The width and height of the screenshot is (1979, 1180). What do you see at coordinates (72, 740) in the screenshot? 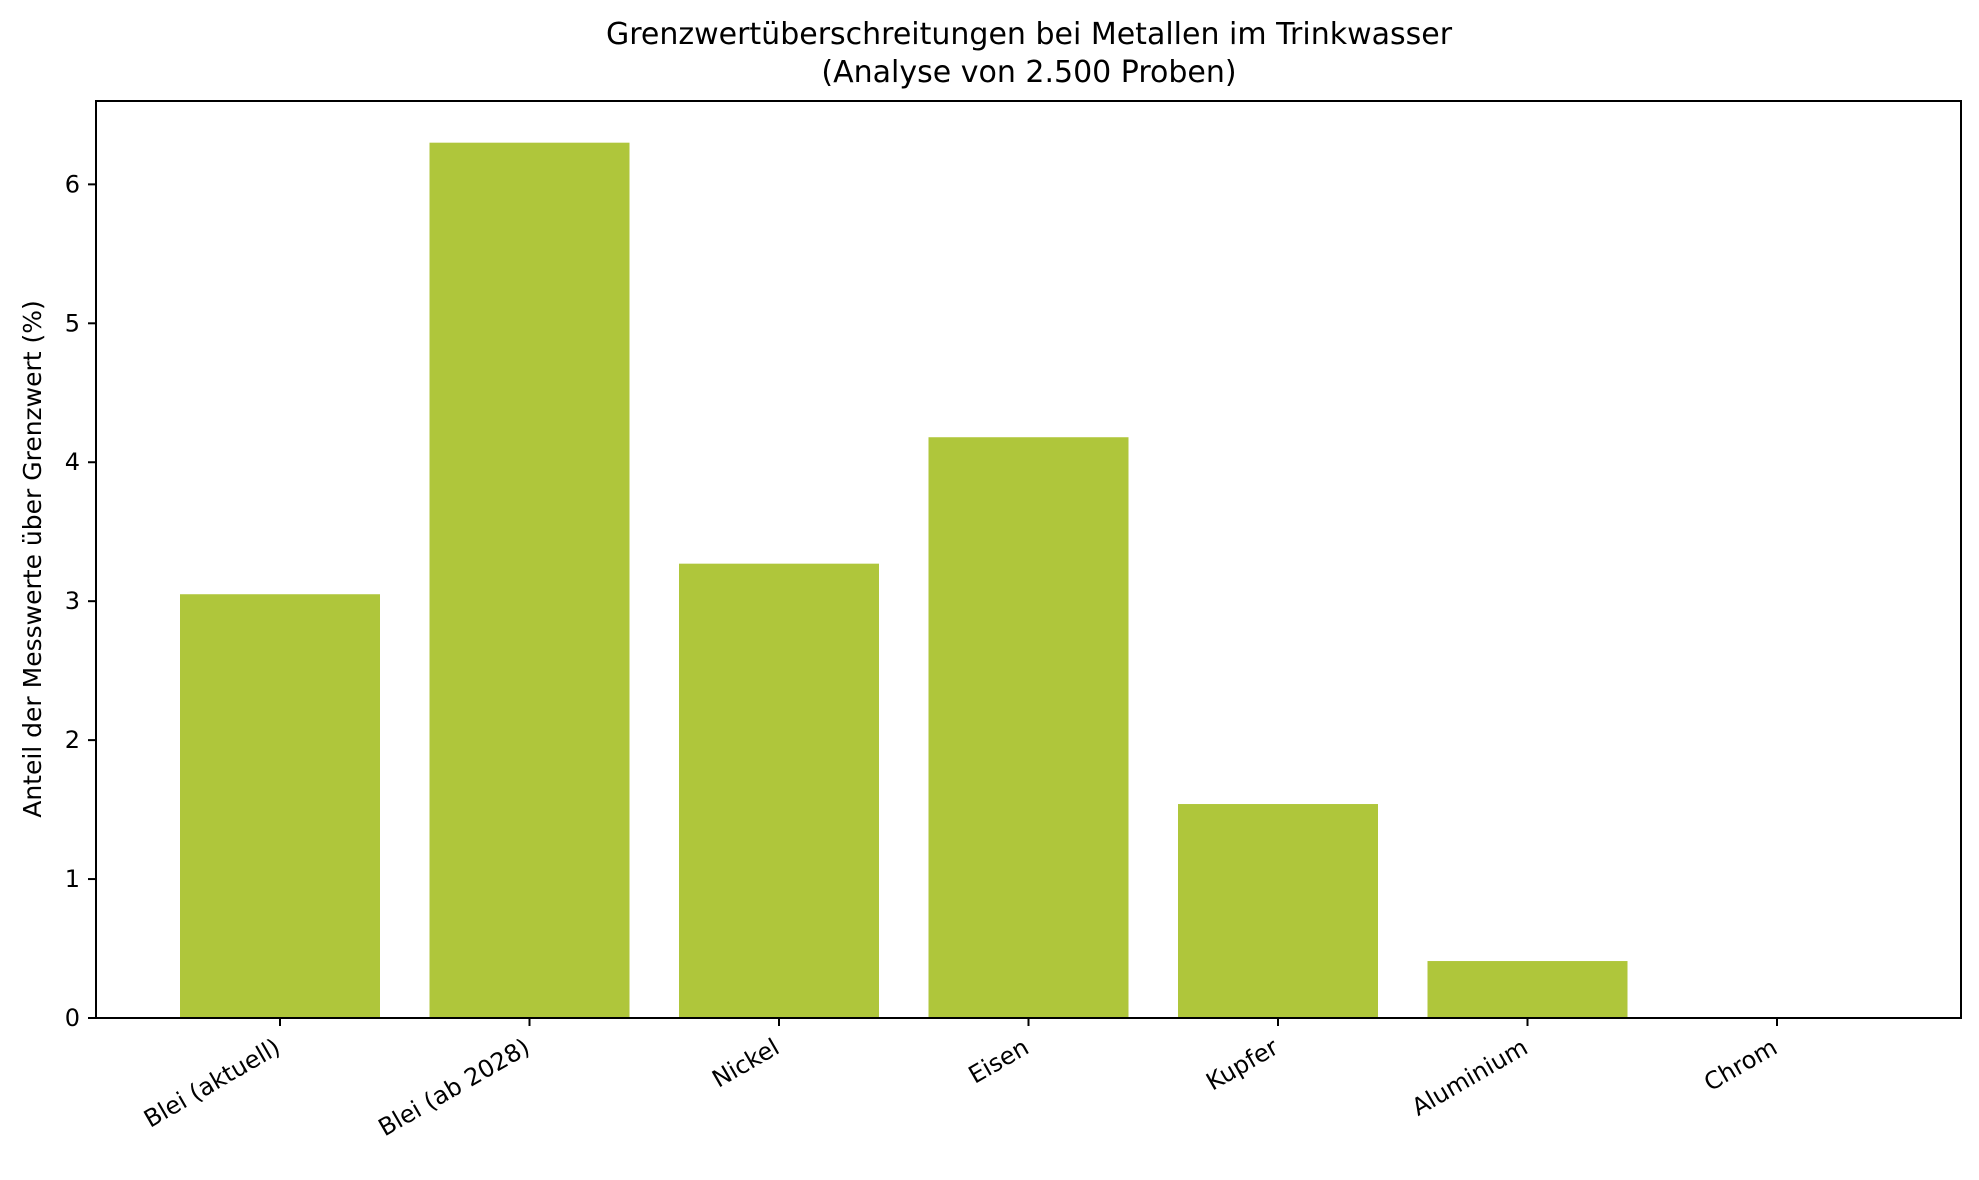
I see `y-tick-label: 2` at bounding box center [72, 740].